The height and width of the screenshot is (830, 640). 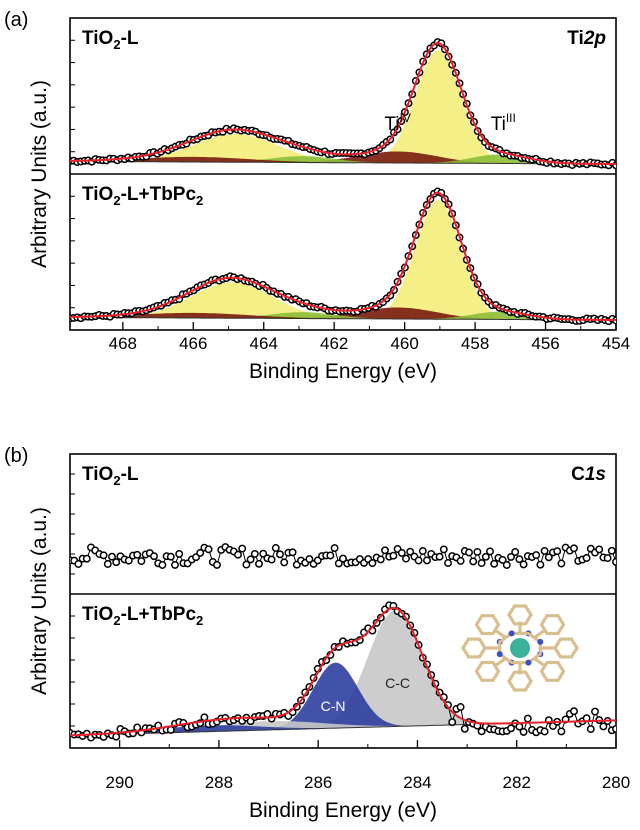 I want to click on x-tick-label: 466, so click(x=193, y=343).